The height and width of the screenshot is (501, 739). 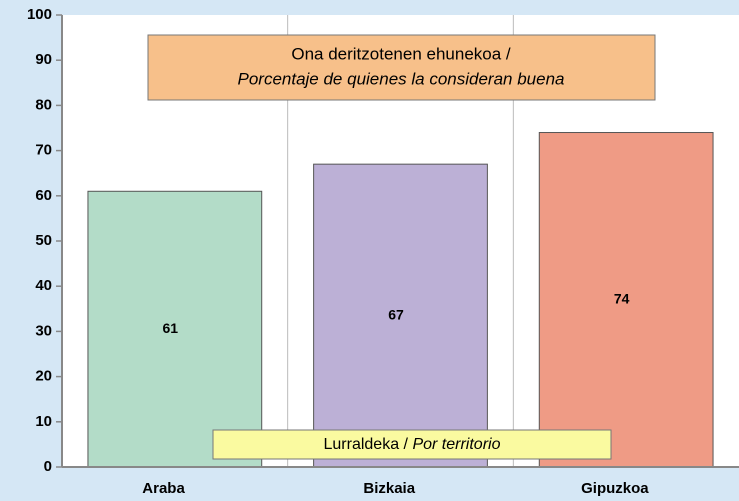 I want to click on y-tick-label: 70, so click(x=43, y=150).